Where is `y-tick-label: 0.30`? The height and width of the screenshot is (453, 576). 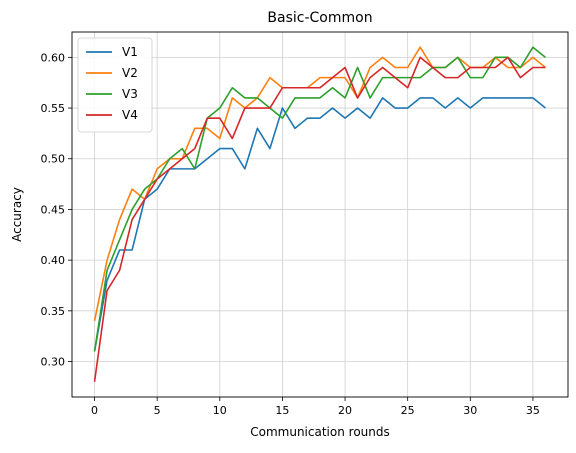
y-tick-label: 0.30 is located at coordinates (53, 362).